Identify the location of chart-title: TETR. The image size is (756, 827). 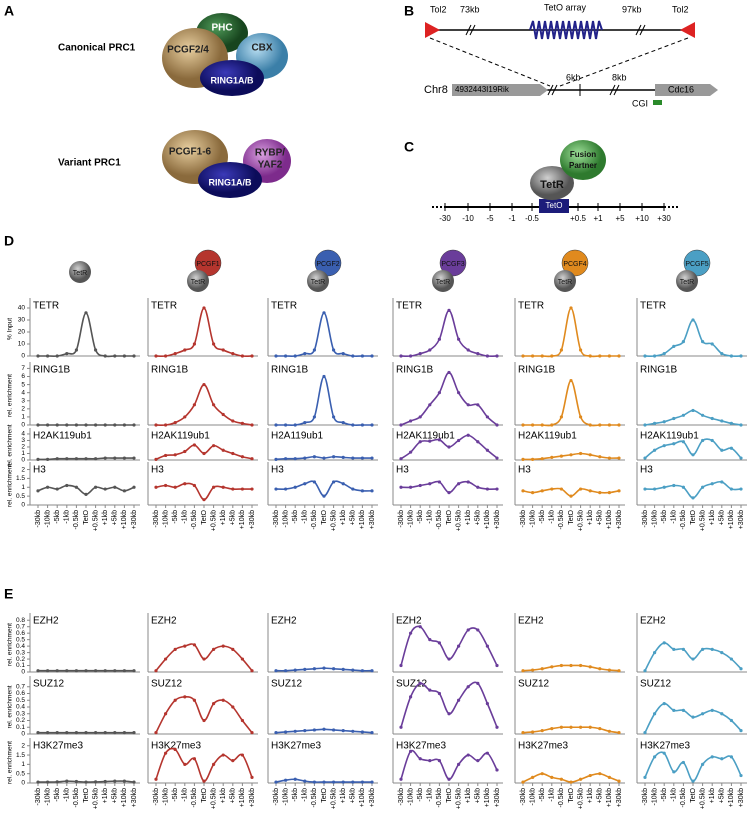
(46, 306).